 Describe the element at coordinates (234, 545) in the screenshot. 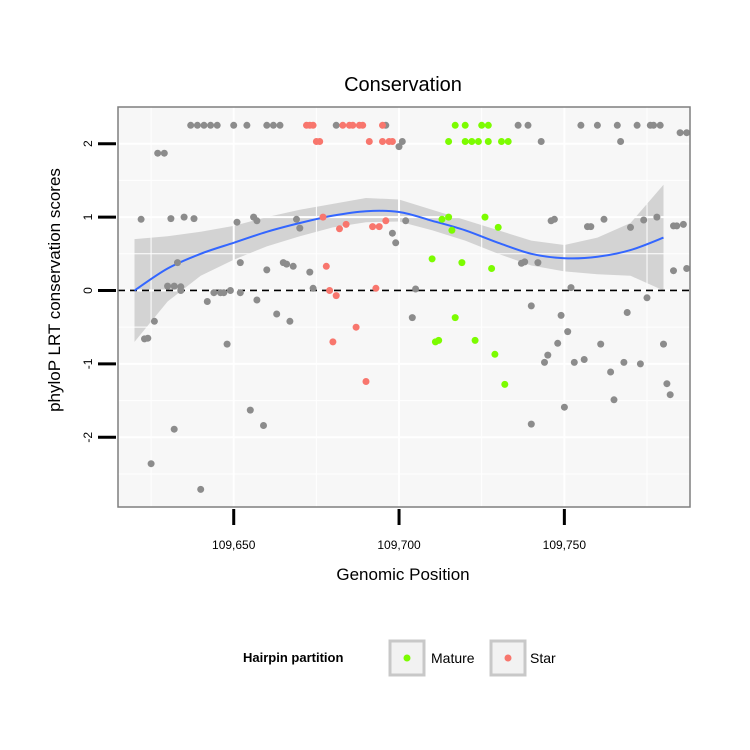

I see `x-tick-label: 109,650` at that location.